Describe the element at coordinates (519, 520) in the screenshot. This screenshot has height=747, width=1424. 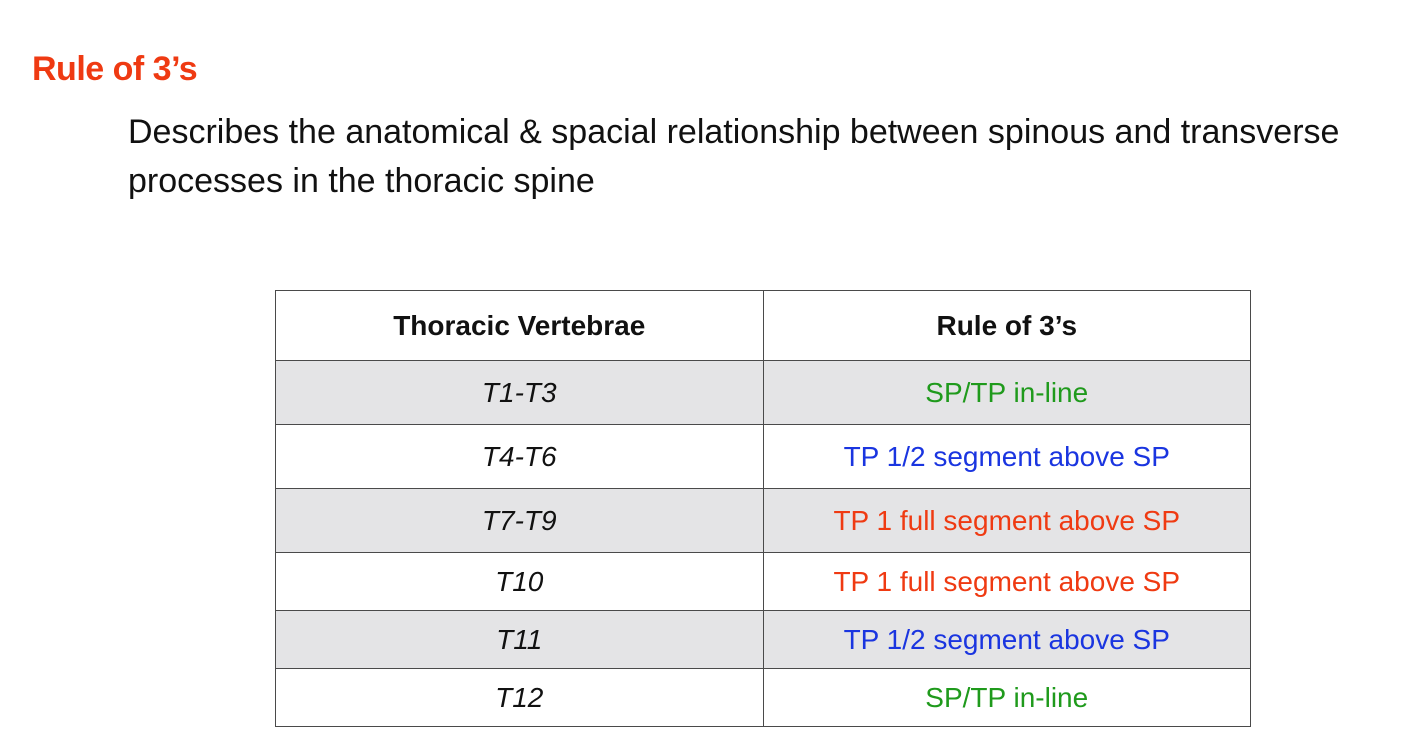
I see `vertebrae-cell: T7-T9` at that location.